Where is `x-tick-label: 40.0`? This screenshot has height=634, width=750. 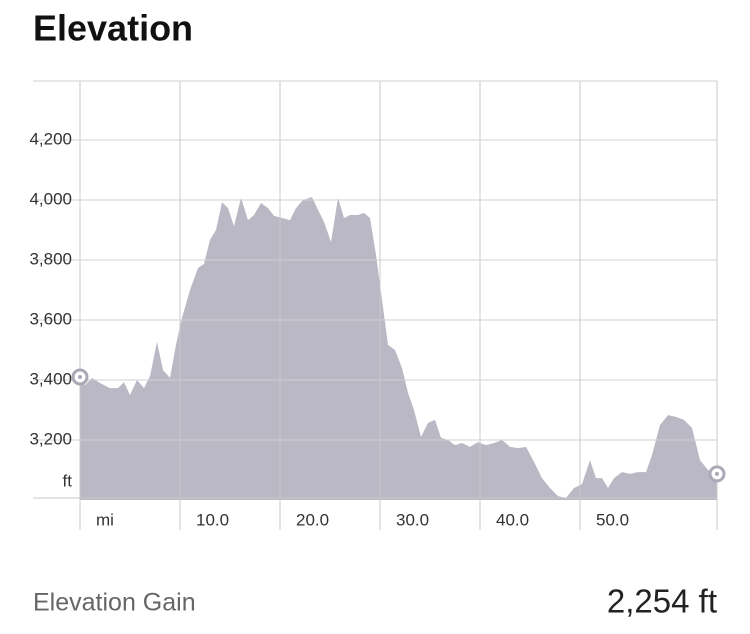 x-tick-label: 40.0 is located at coordinates (512, 519).